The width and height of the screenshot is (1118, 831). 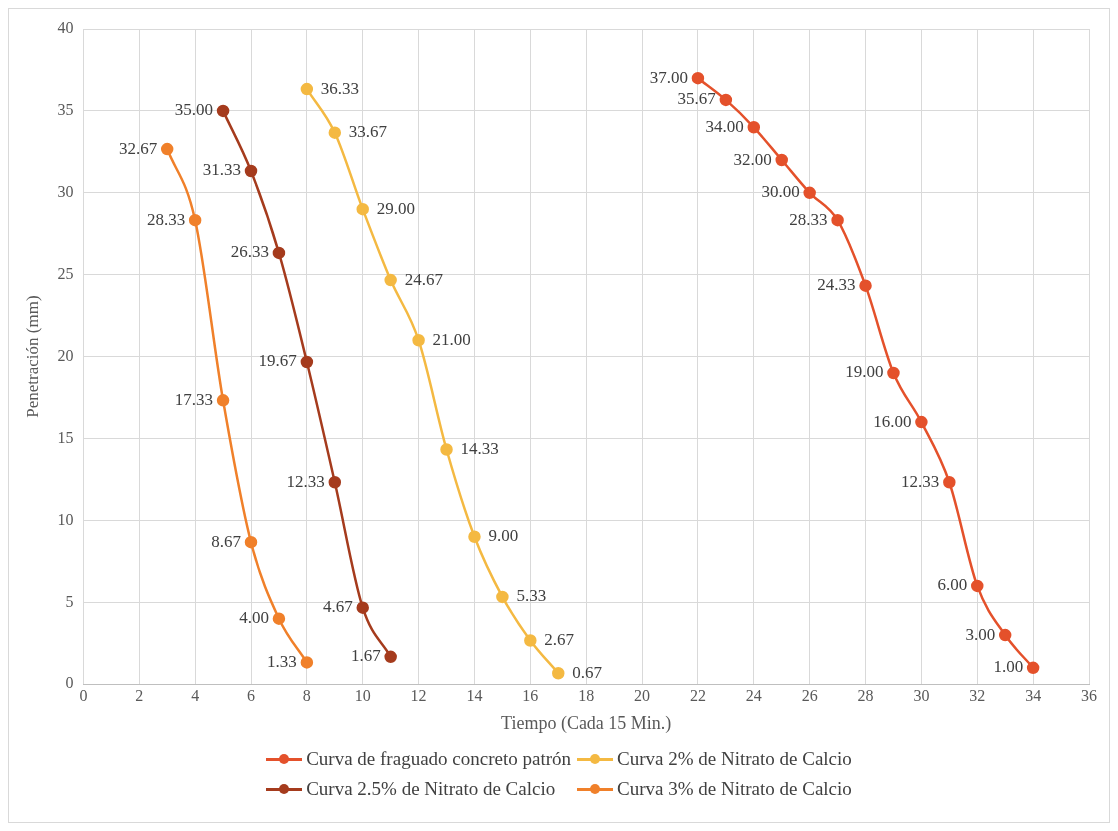 I want to click on data-label: 24.33, so click(x=836, y=285).